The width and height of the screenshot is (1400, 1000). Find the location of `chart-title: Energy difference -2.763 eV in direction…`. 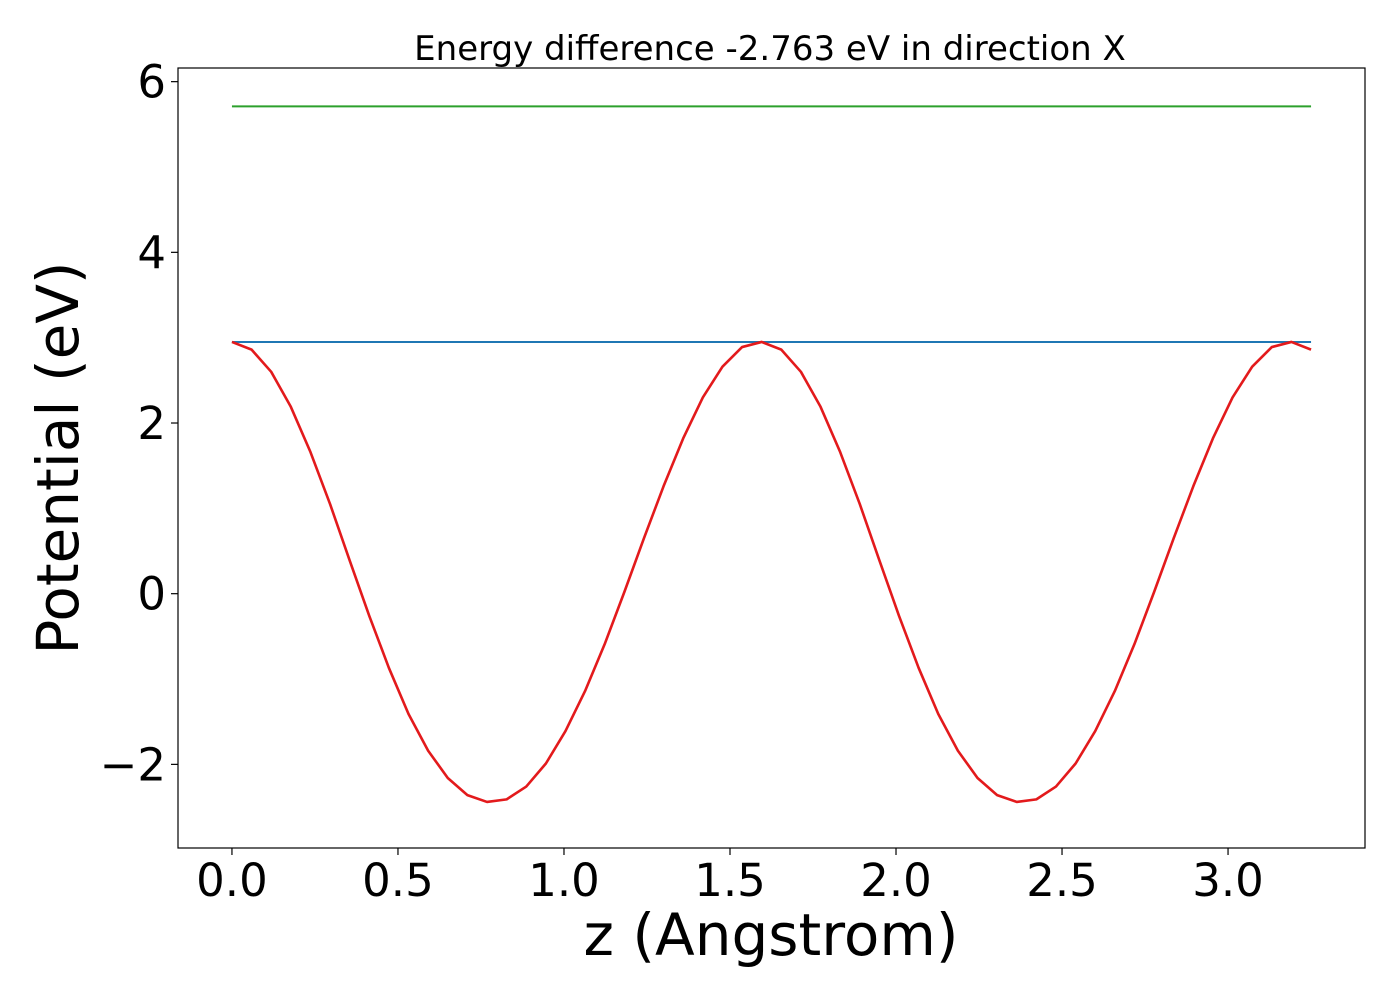

chart-title: Energy difference -2.763 eV in direction… is located at coordinates (770, 49).